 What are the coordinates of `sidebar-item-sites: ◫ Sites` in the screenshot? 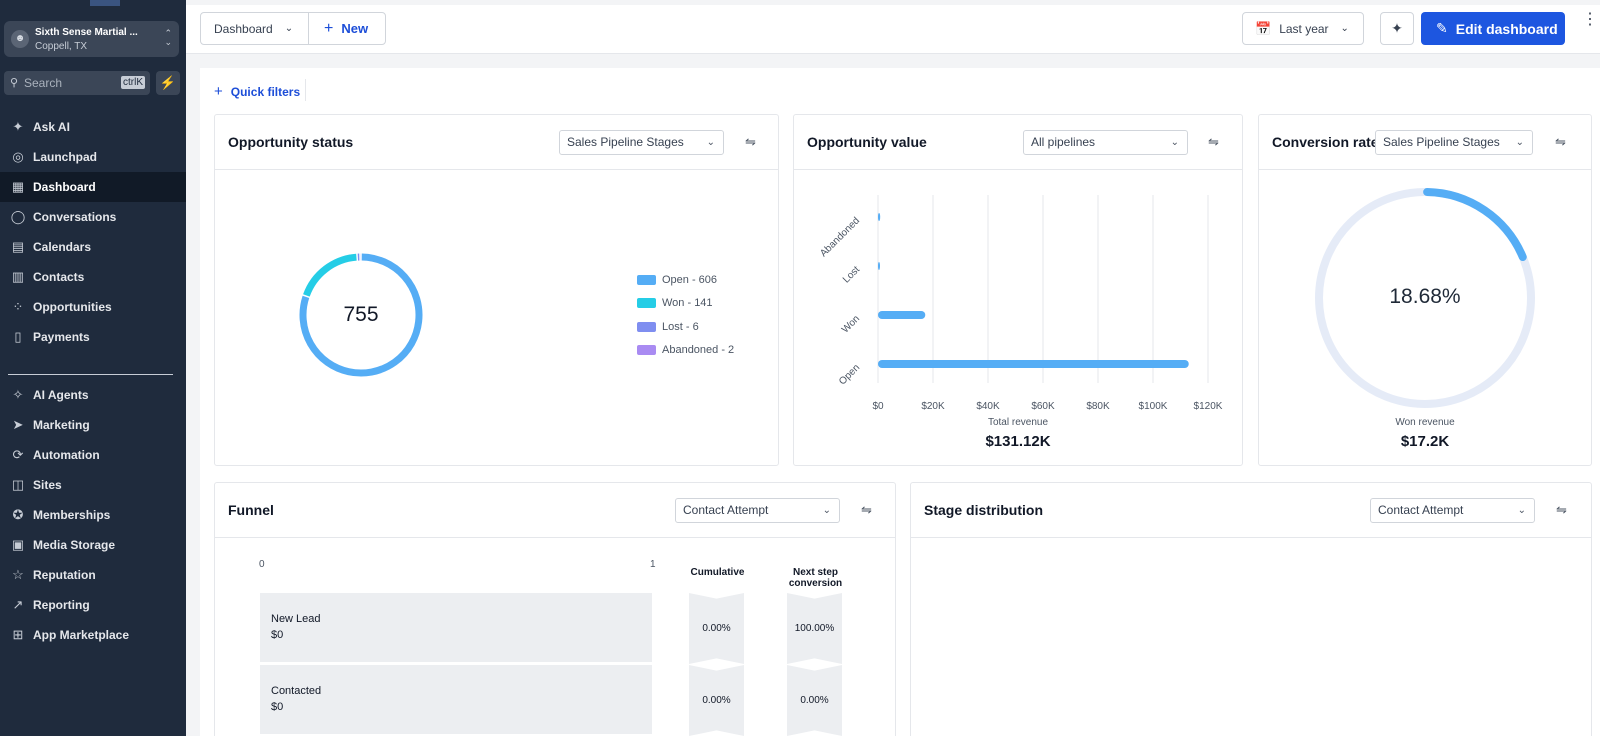 It's located at (93, 485).